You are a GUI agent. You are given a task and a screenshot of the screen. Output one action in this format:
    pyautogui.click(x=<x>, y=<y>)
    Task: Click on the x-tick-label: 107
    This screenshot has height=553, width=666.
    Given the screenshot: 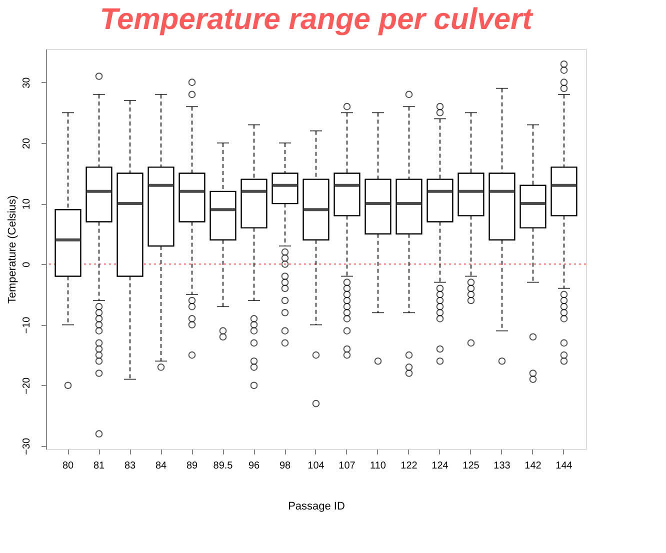 What is the action you would take?
    pyautogui.click(x=347, y=466)
    